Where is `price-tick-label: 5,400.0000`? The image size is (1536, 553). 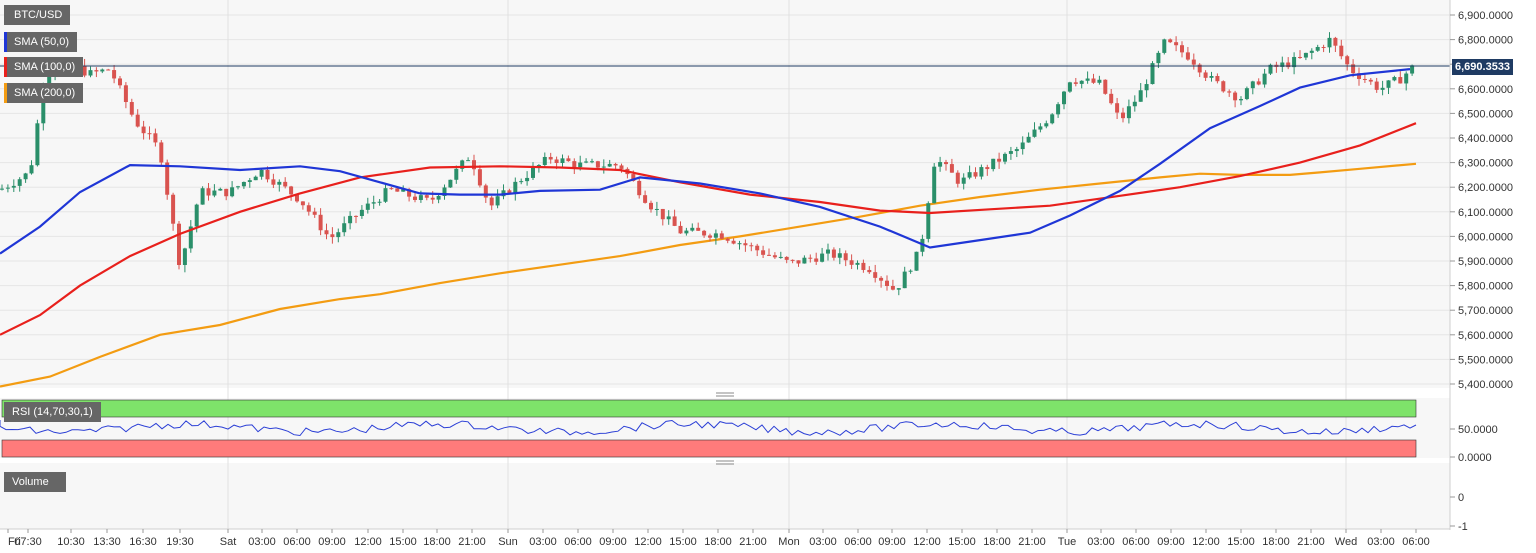
price-tick-label: 5,400.0000 is located at coordinates (1485, 385).